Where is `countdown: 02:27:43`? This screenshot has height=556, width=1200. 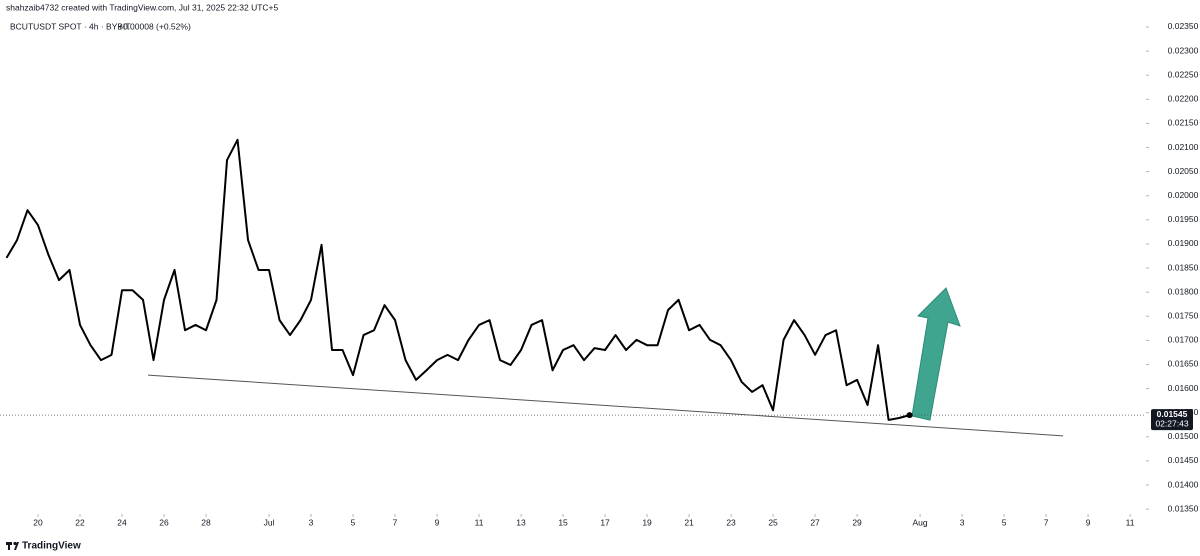
countdown: 02:27:43 is located at coordinates (1171, 423).